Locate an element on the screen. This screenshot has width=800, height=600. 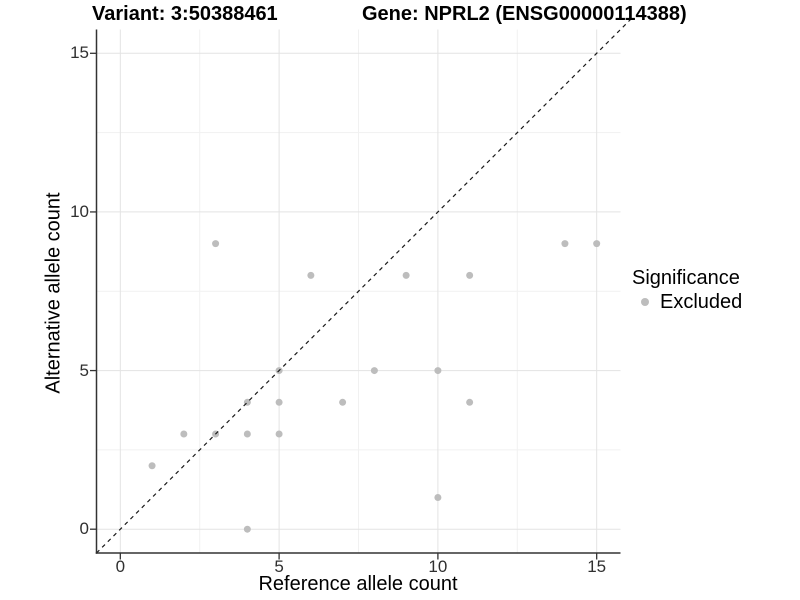
plot-title-variant: Variant: 3:50388461 is located at coordinates (185, 14).